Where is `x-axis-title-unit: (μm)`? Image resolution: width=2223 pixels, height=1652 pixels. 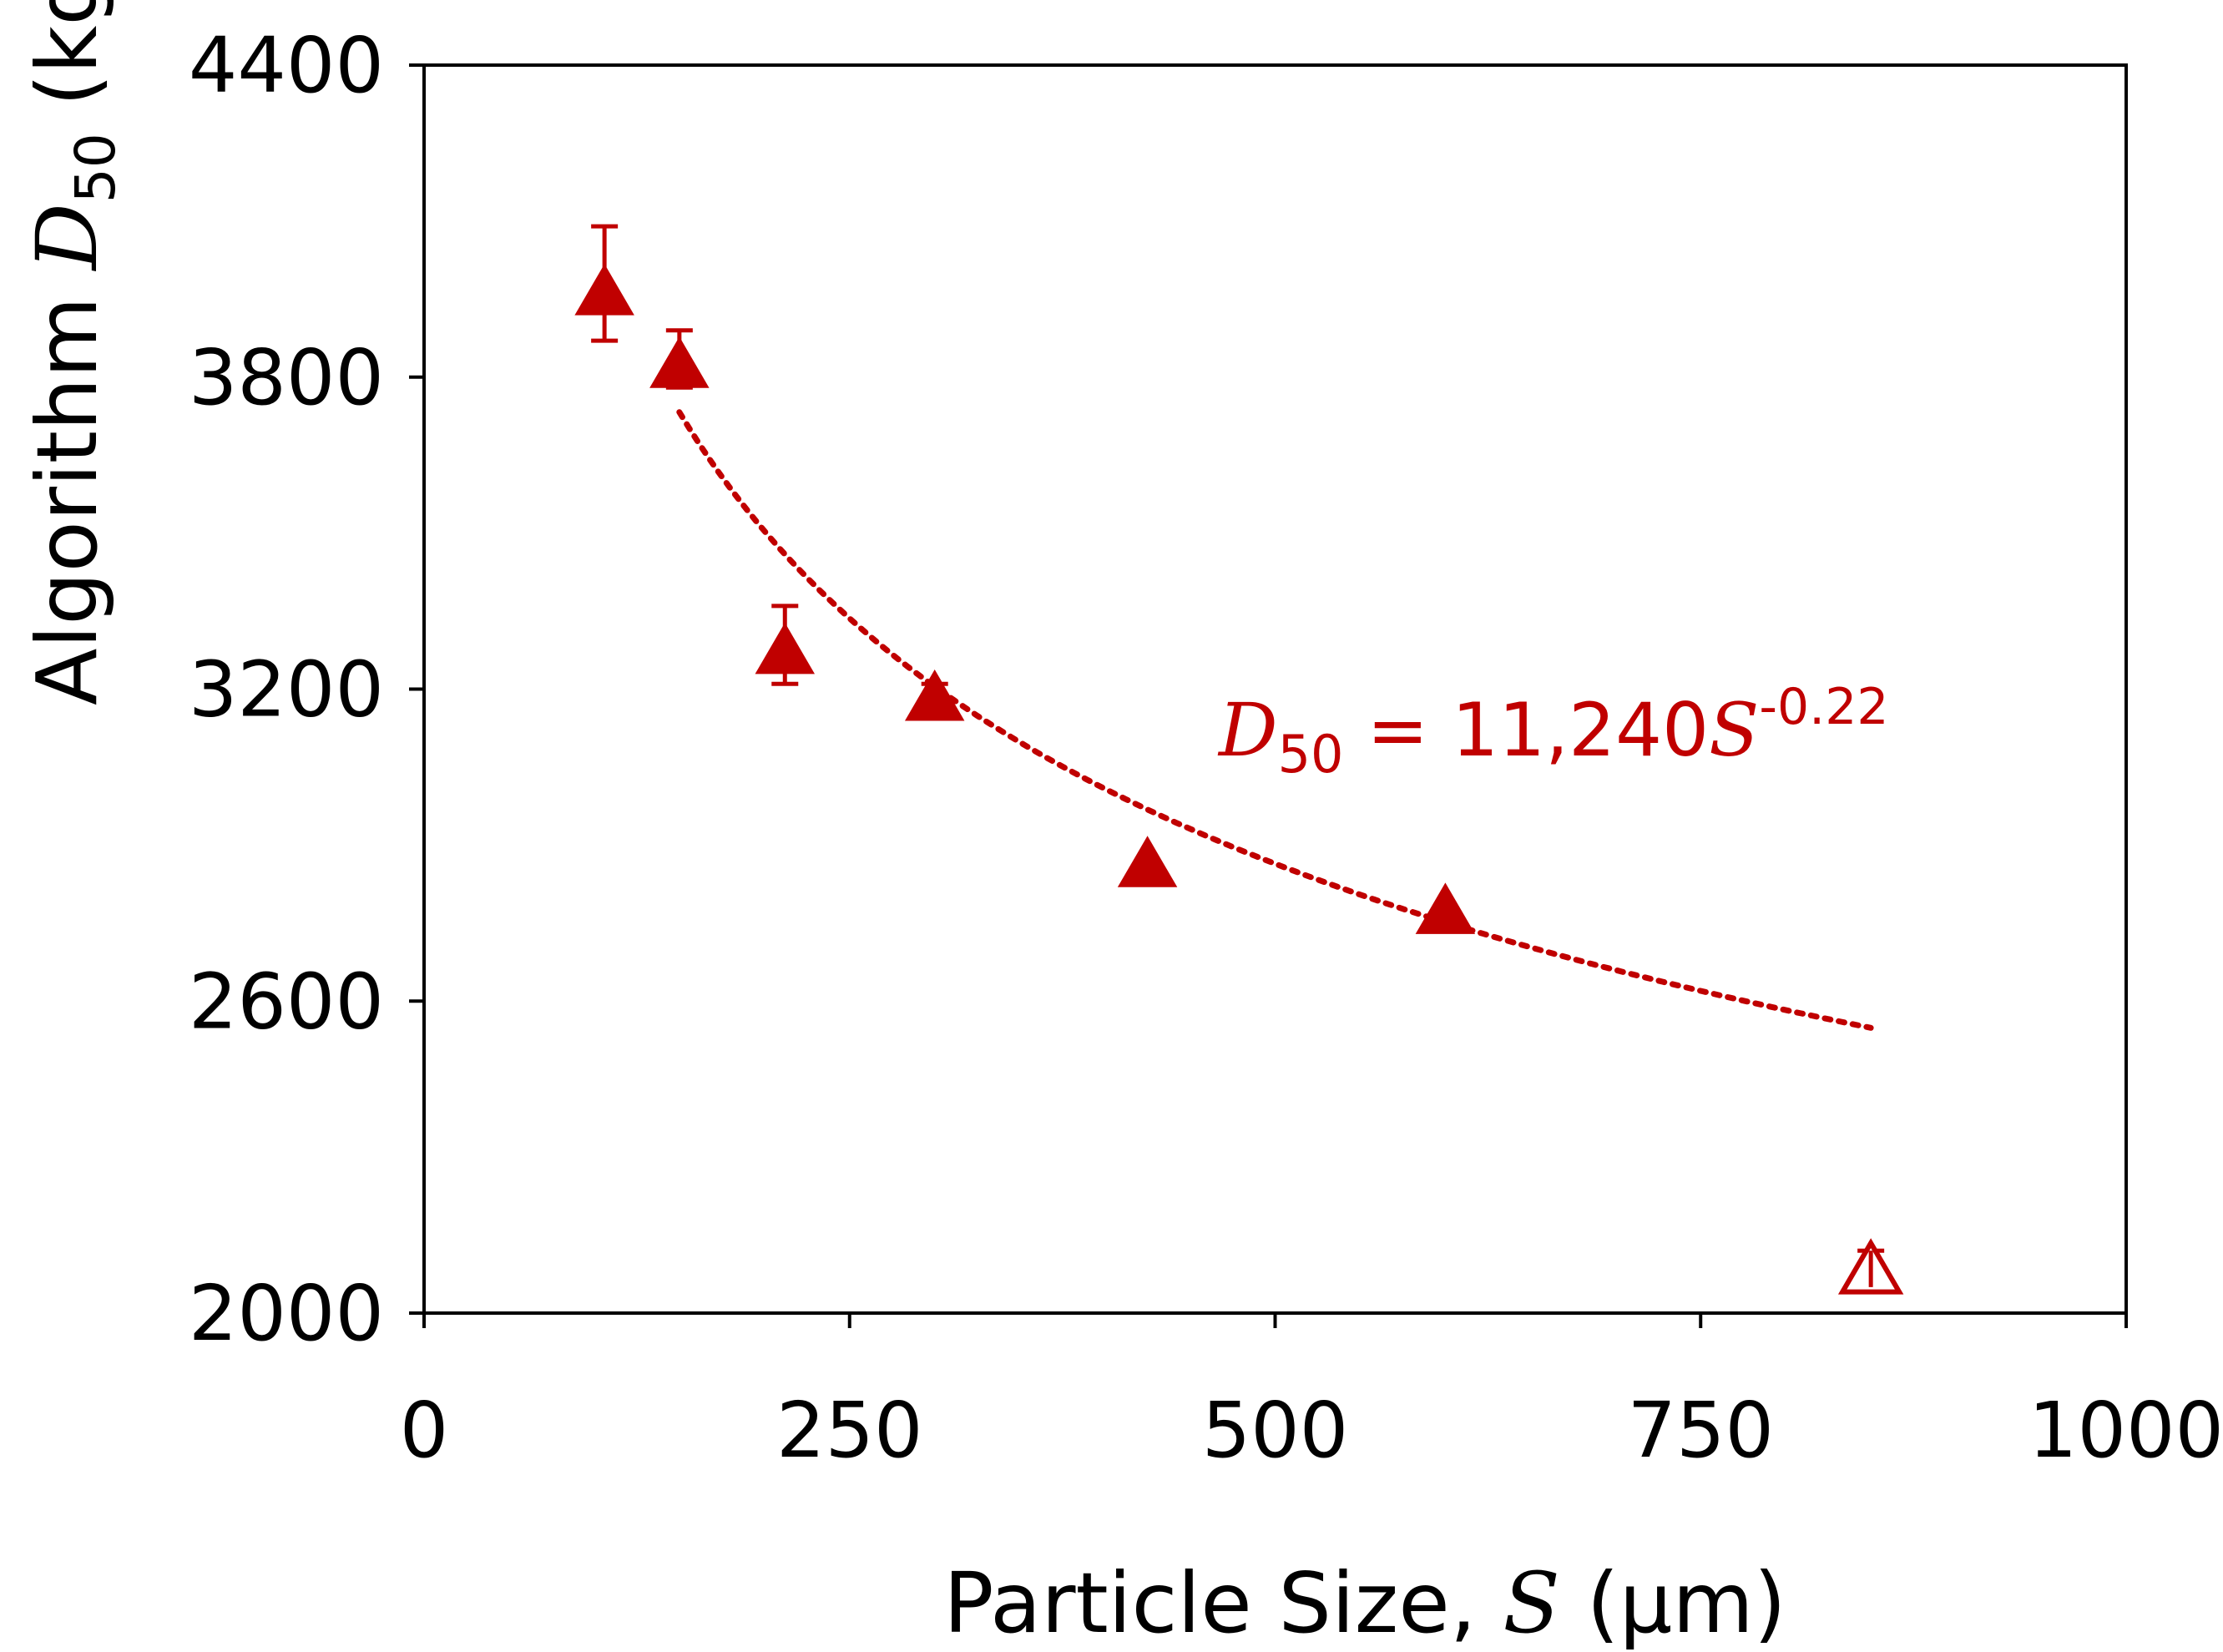
x-axis-title-unit: (μm) is located at coordinates (1673, 1603).